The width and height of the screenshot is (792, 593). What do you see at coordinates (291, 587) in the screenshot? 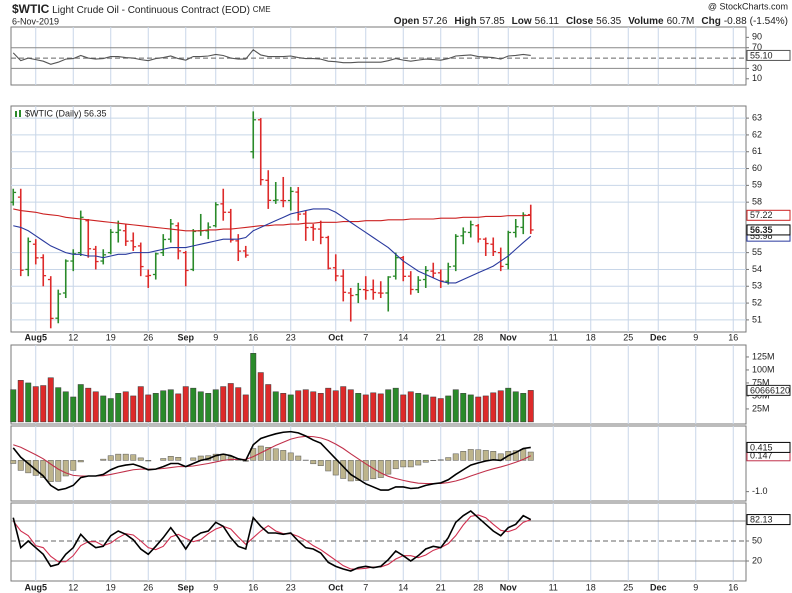
I see `x-tick-label: 23` at bounding box center [291, 587].